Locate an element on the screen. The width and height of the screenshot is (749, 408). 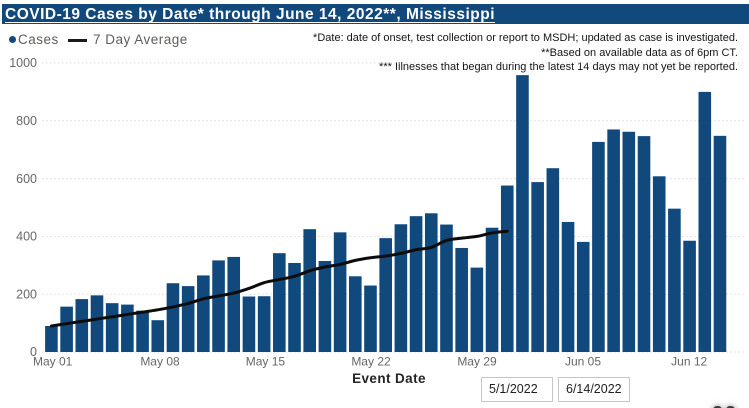
svg-text: May 22 is located at coordinates (371, 362).